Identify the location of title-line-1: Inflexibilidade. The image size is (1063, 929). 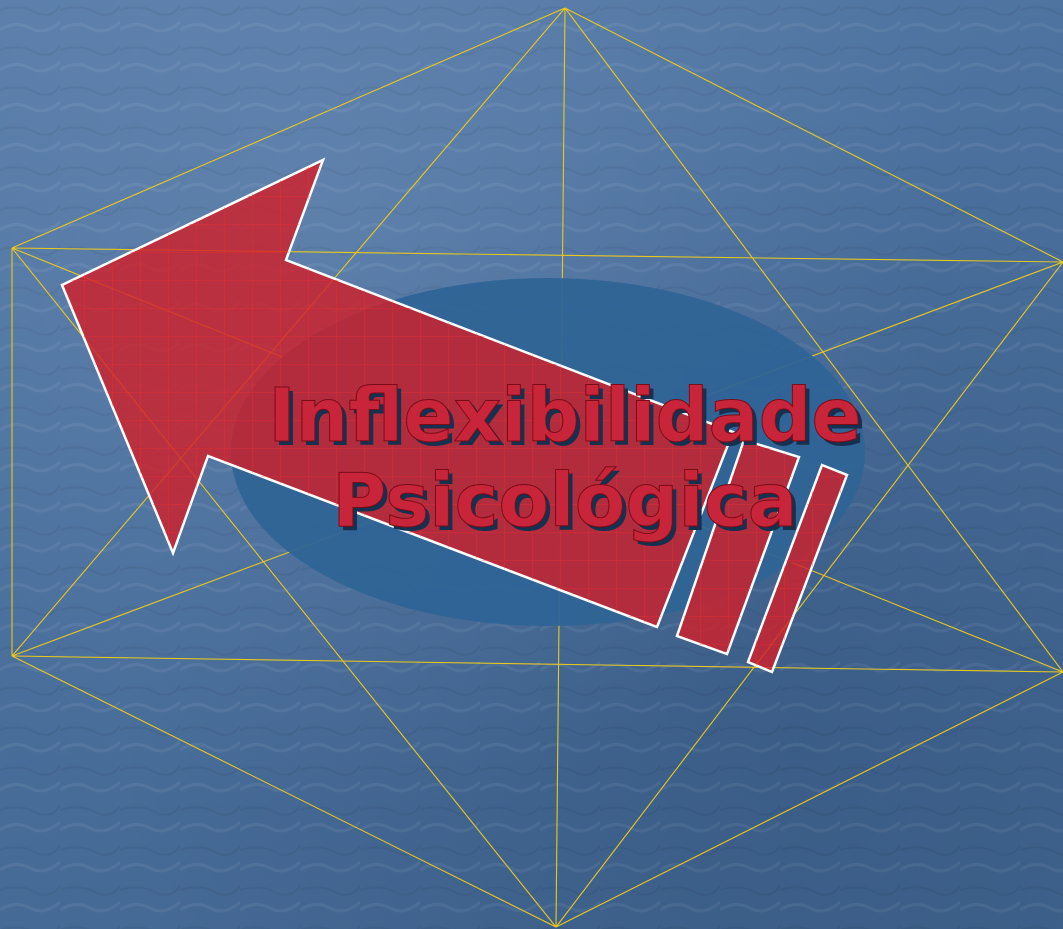
(564, 416).